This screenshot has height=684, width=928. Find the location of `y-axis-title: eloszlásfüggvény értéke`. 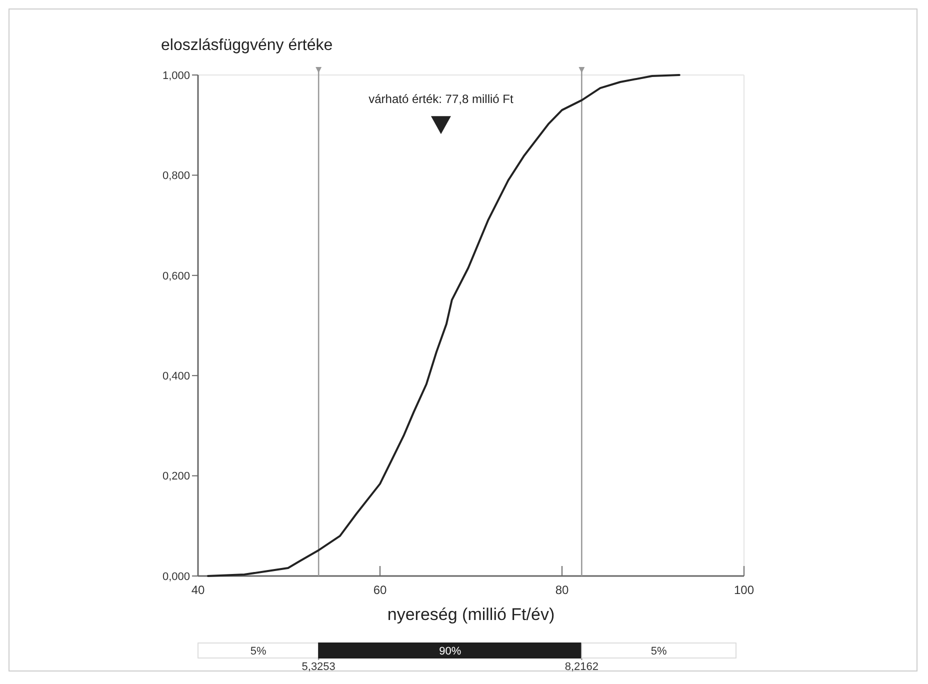

y-axis-title: eloszlásfüggvény értéke is located at coordinates (247, 45).